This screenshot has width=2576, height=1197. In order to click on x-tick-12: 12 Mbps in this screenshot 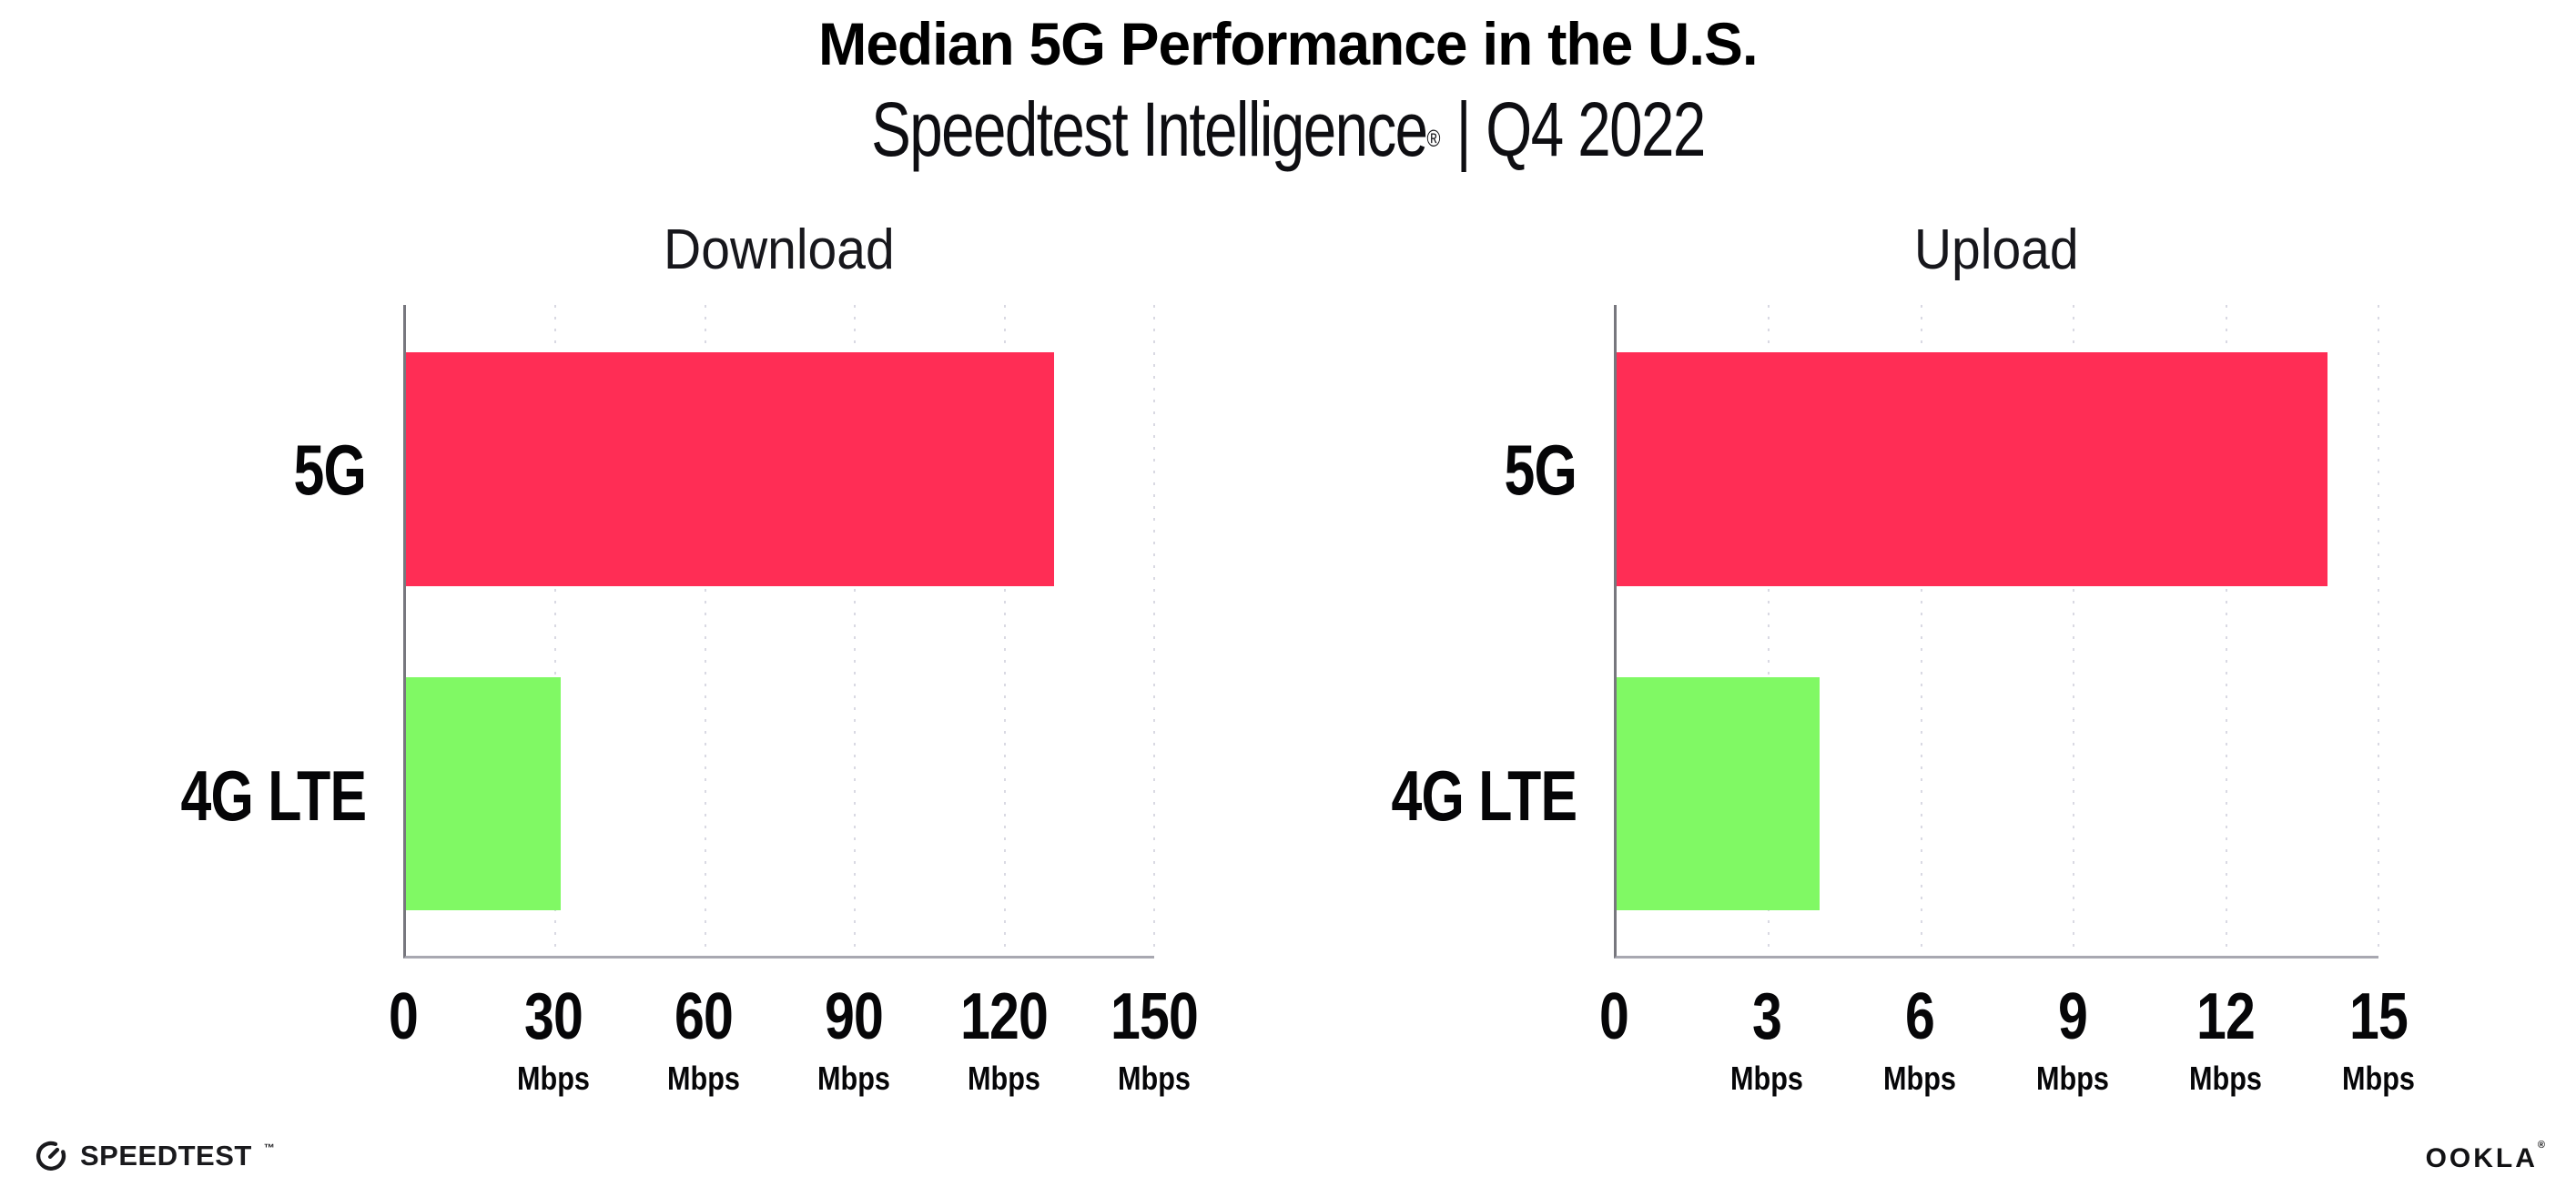, I will do `click(2225, 1040)`.